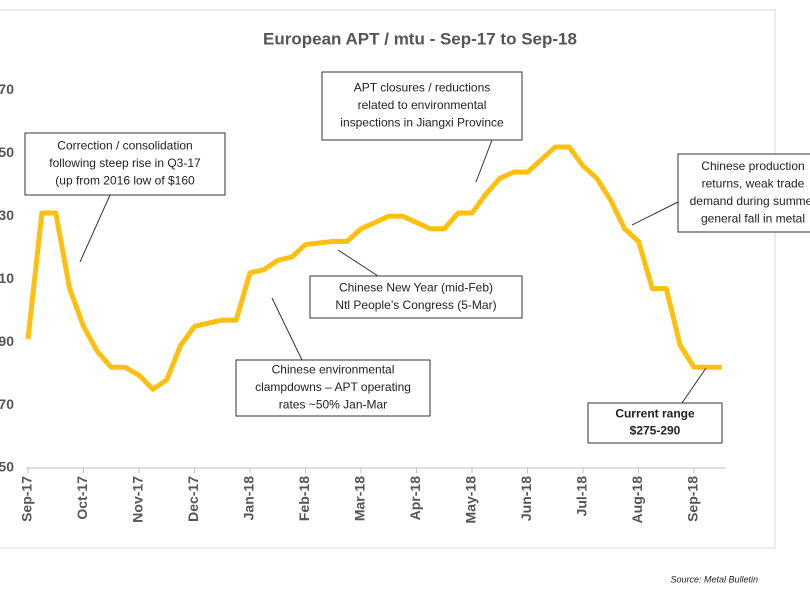  Describe the element at coordinates (304, 498) in the screenshot. I see `x-tick-label: Feb-18` at that location.